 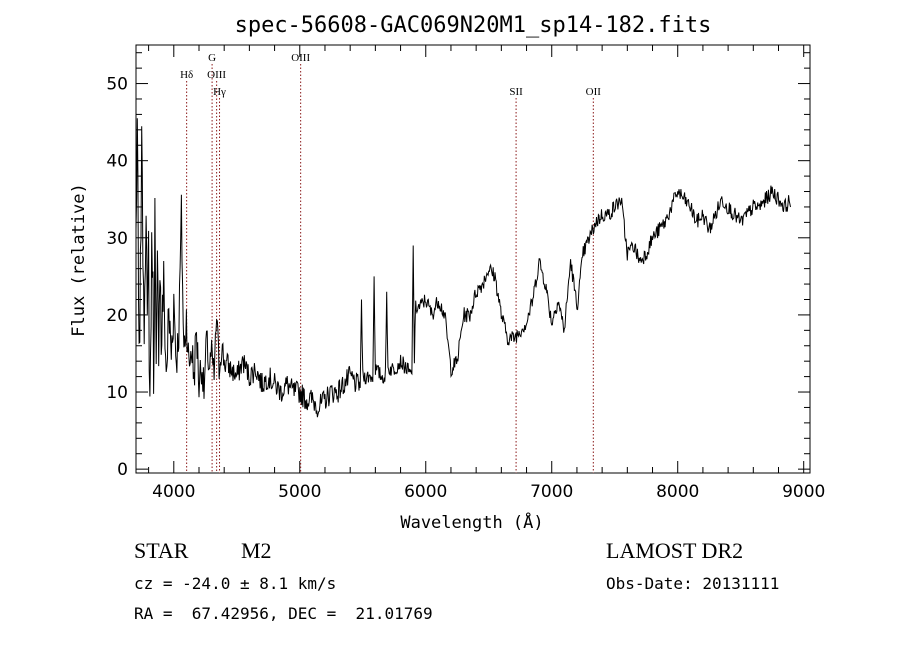 I want to click on y-tick-label: 40, so click(x=117, y=162).